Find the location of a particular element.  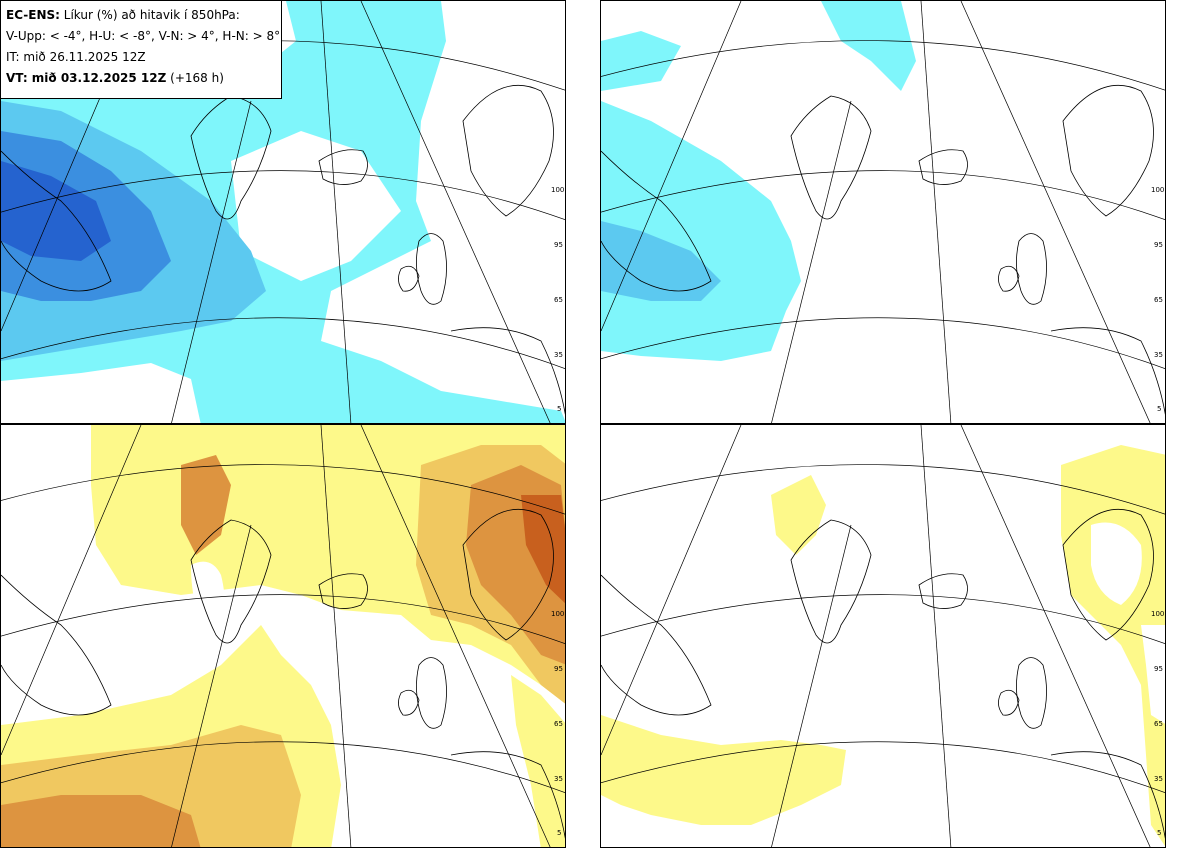

prob-area-top is located at coordinates (56, 211).